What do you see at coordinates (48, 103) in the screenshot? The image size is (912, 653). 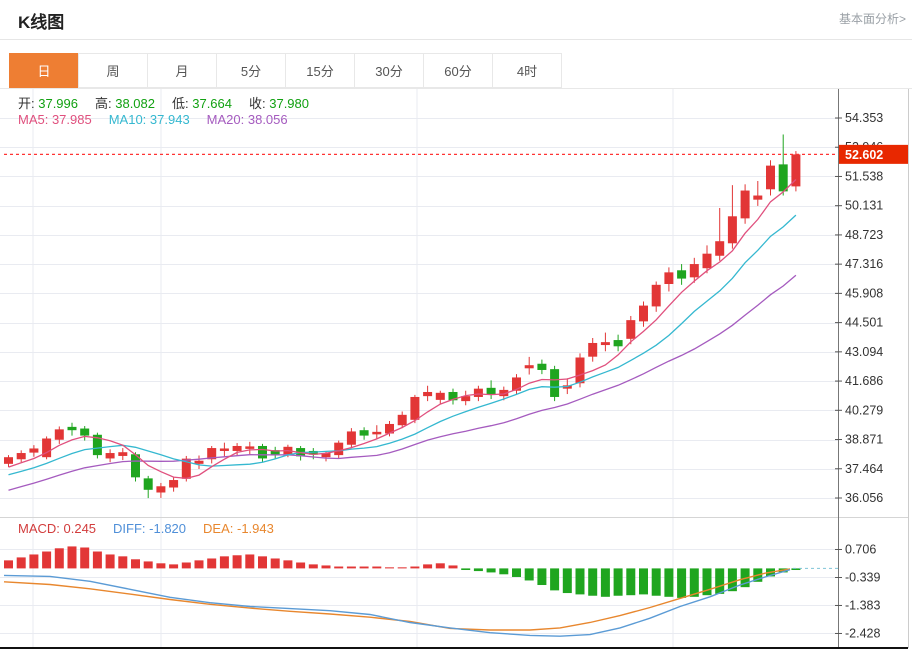 I see `readout-pair: 开: 37.996` at bounding box center [48, 103].